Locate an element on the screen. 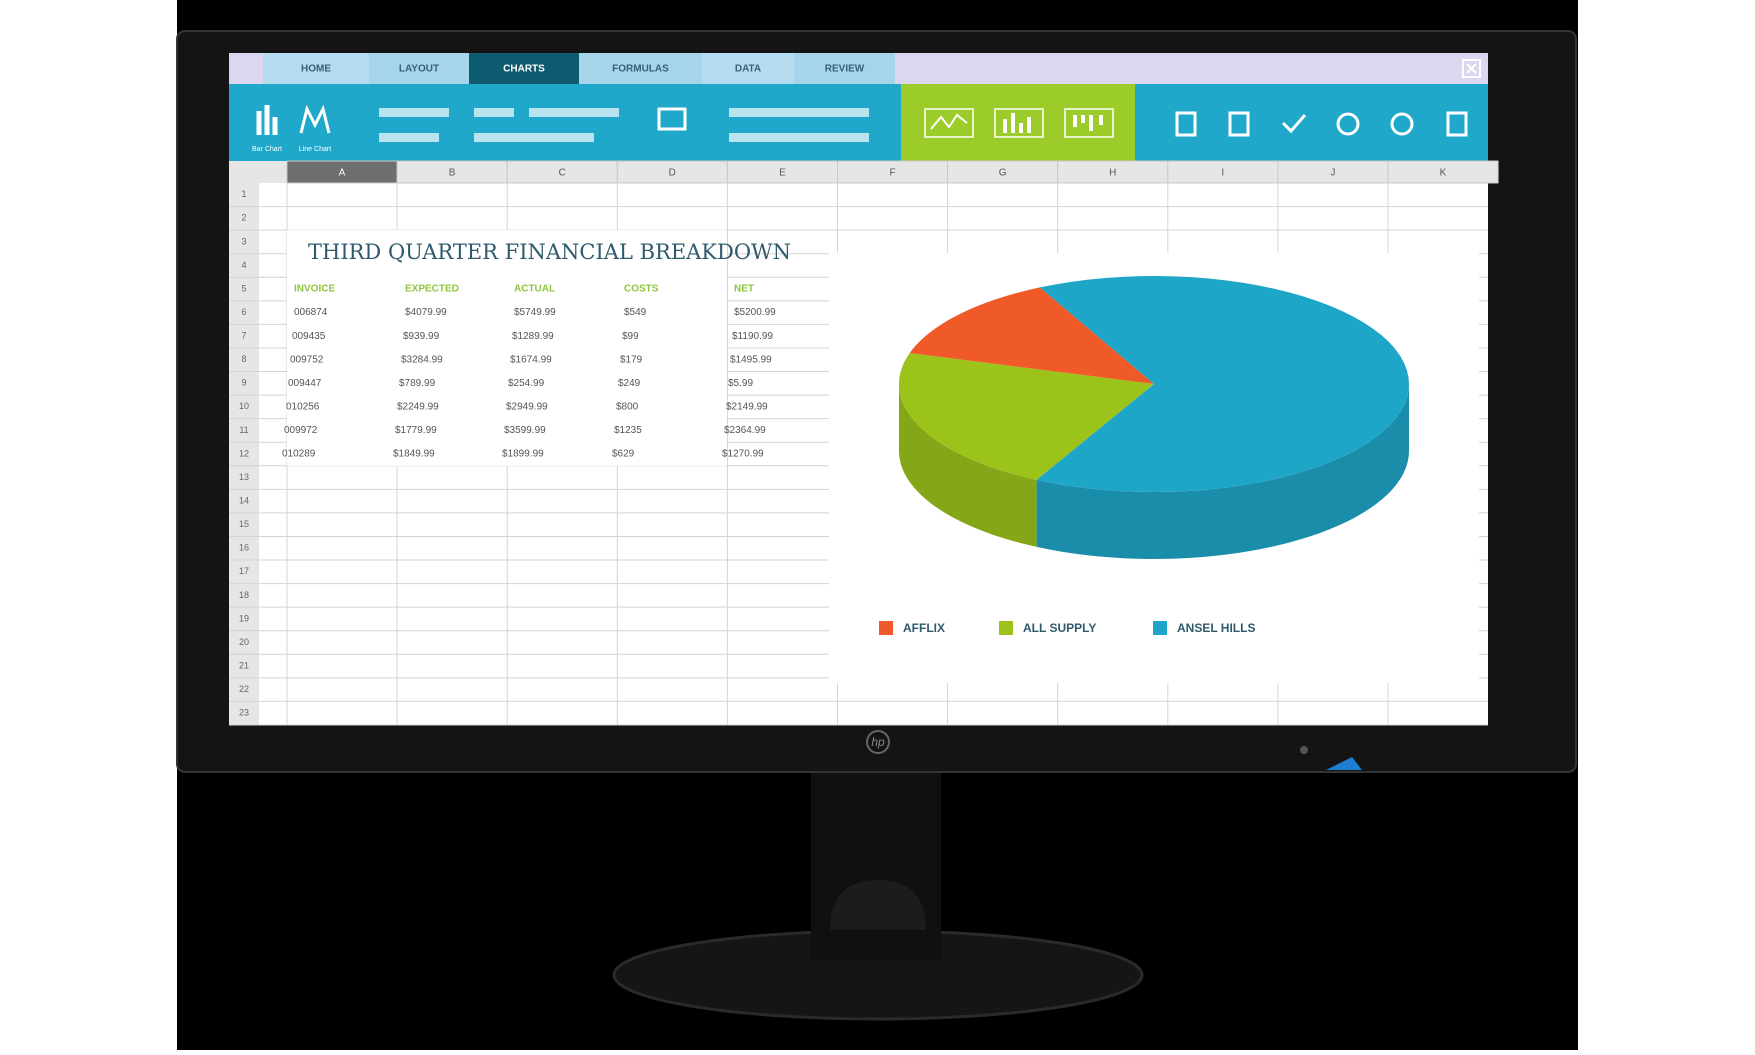 The image size is (1755, 1055). column-label: I is located at coordinates (1222, 173).